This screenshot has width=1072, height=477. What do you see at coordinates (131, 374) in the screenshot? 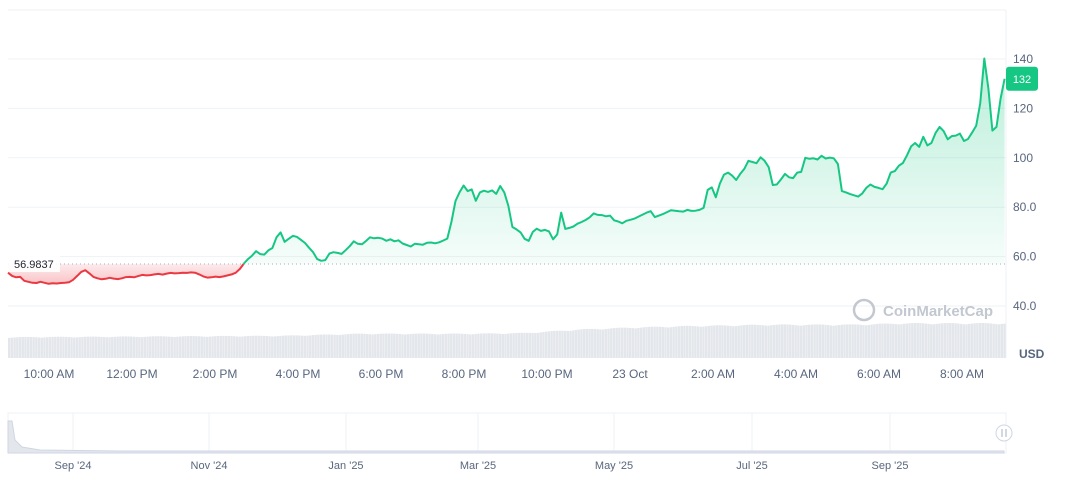
I see `x-tick-label: 12:00 PM` at bounding box center [131, 374].